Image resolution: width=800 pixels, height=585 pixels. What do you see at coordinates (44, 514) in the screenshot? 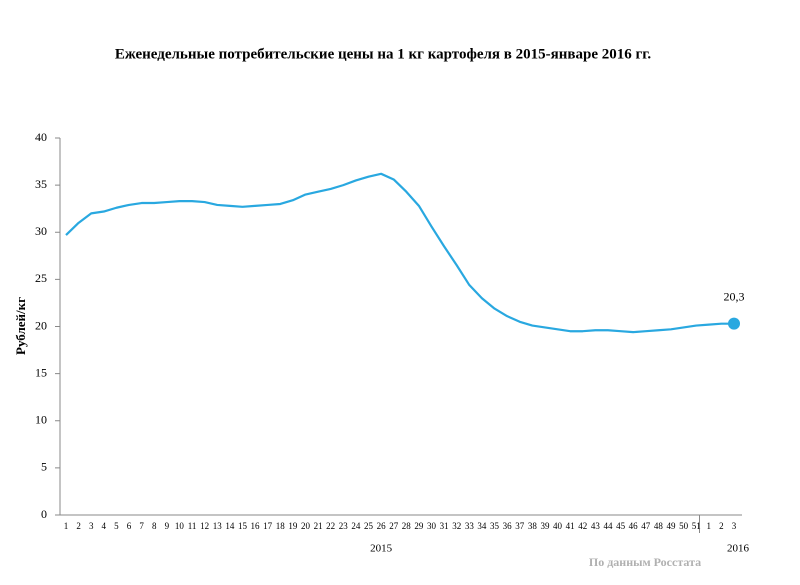
I see `y-tick-label: 0` at bounding box center [44, 514].